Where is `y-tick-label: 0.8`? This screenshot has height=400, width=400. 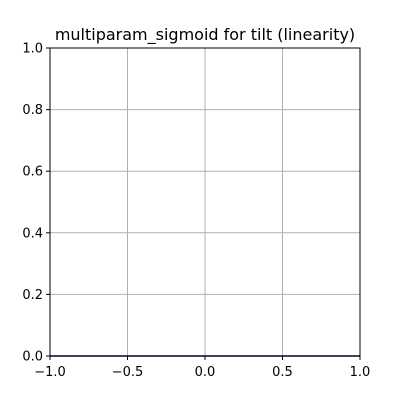
y-tick-label: 0.8 is located at coordinates (32, 110).